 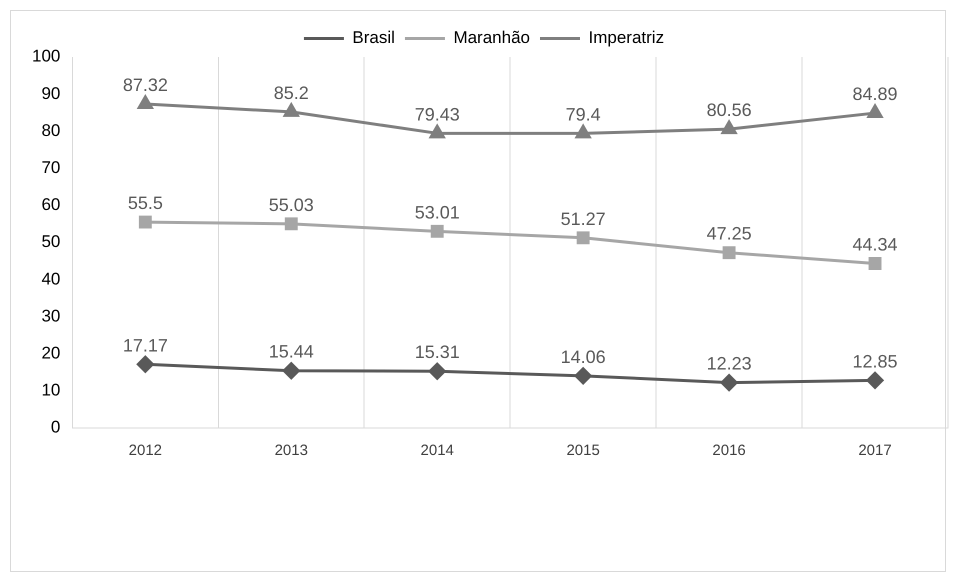 What do you see at coordinates (583, 114) in the screenshot?
I see `data-label: 79.4` at bounding box center [583, 114].